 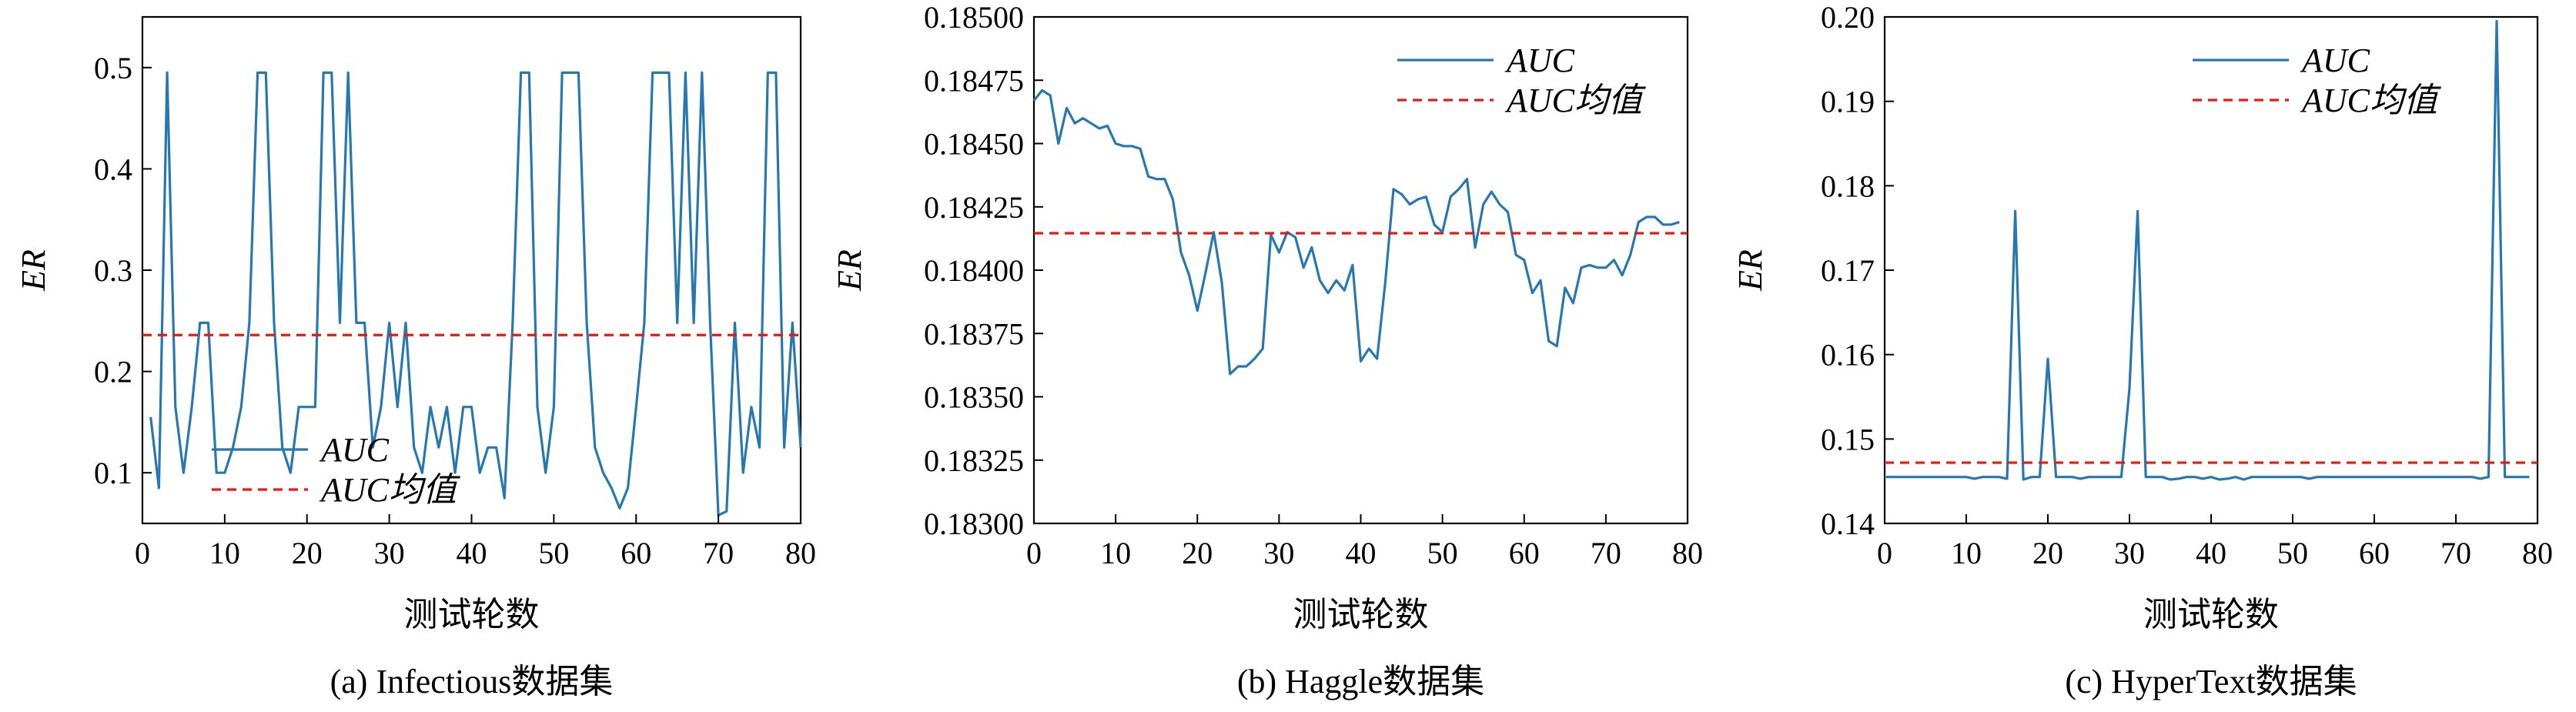 I want to click on y-tick-label: 0.18, so click(x=1848, y=186).